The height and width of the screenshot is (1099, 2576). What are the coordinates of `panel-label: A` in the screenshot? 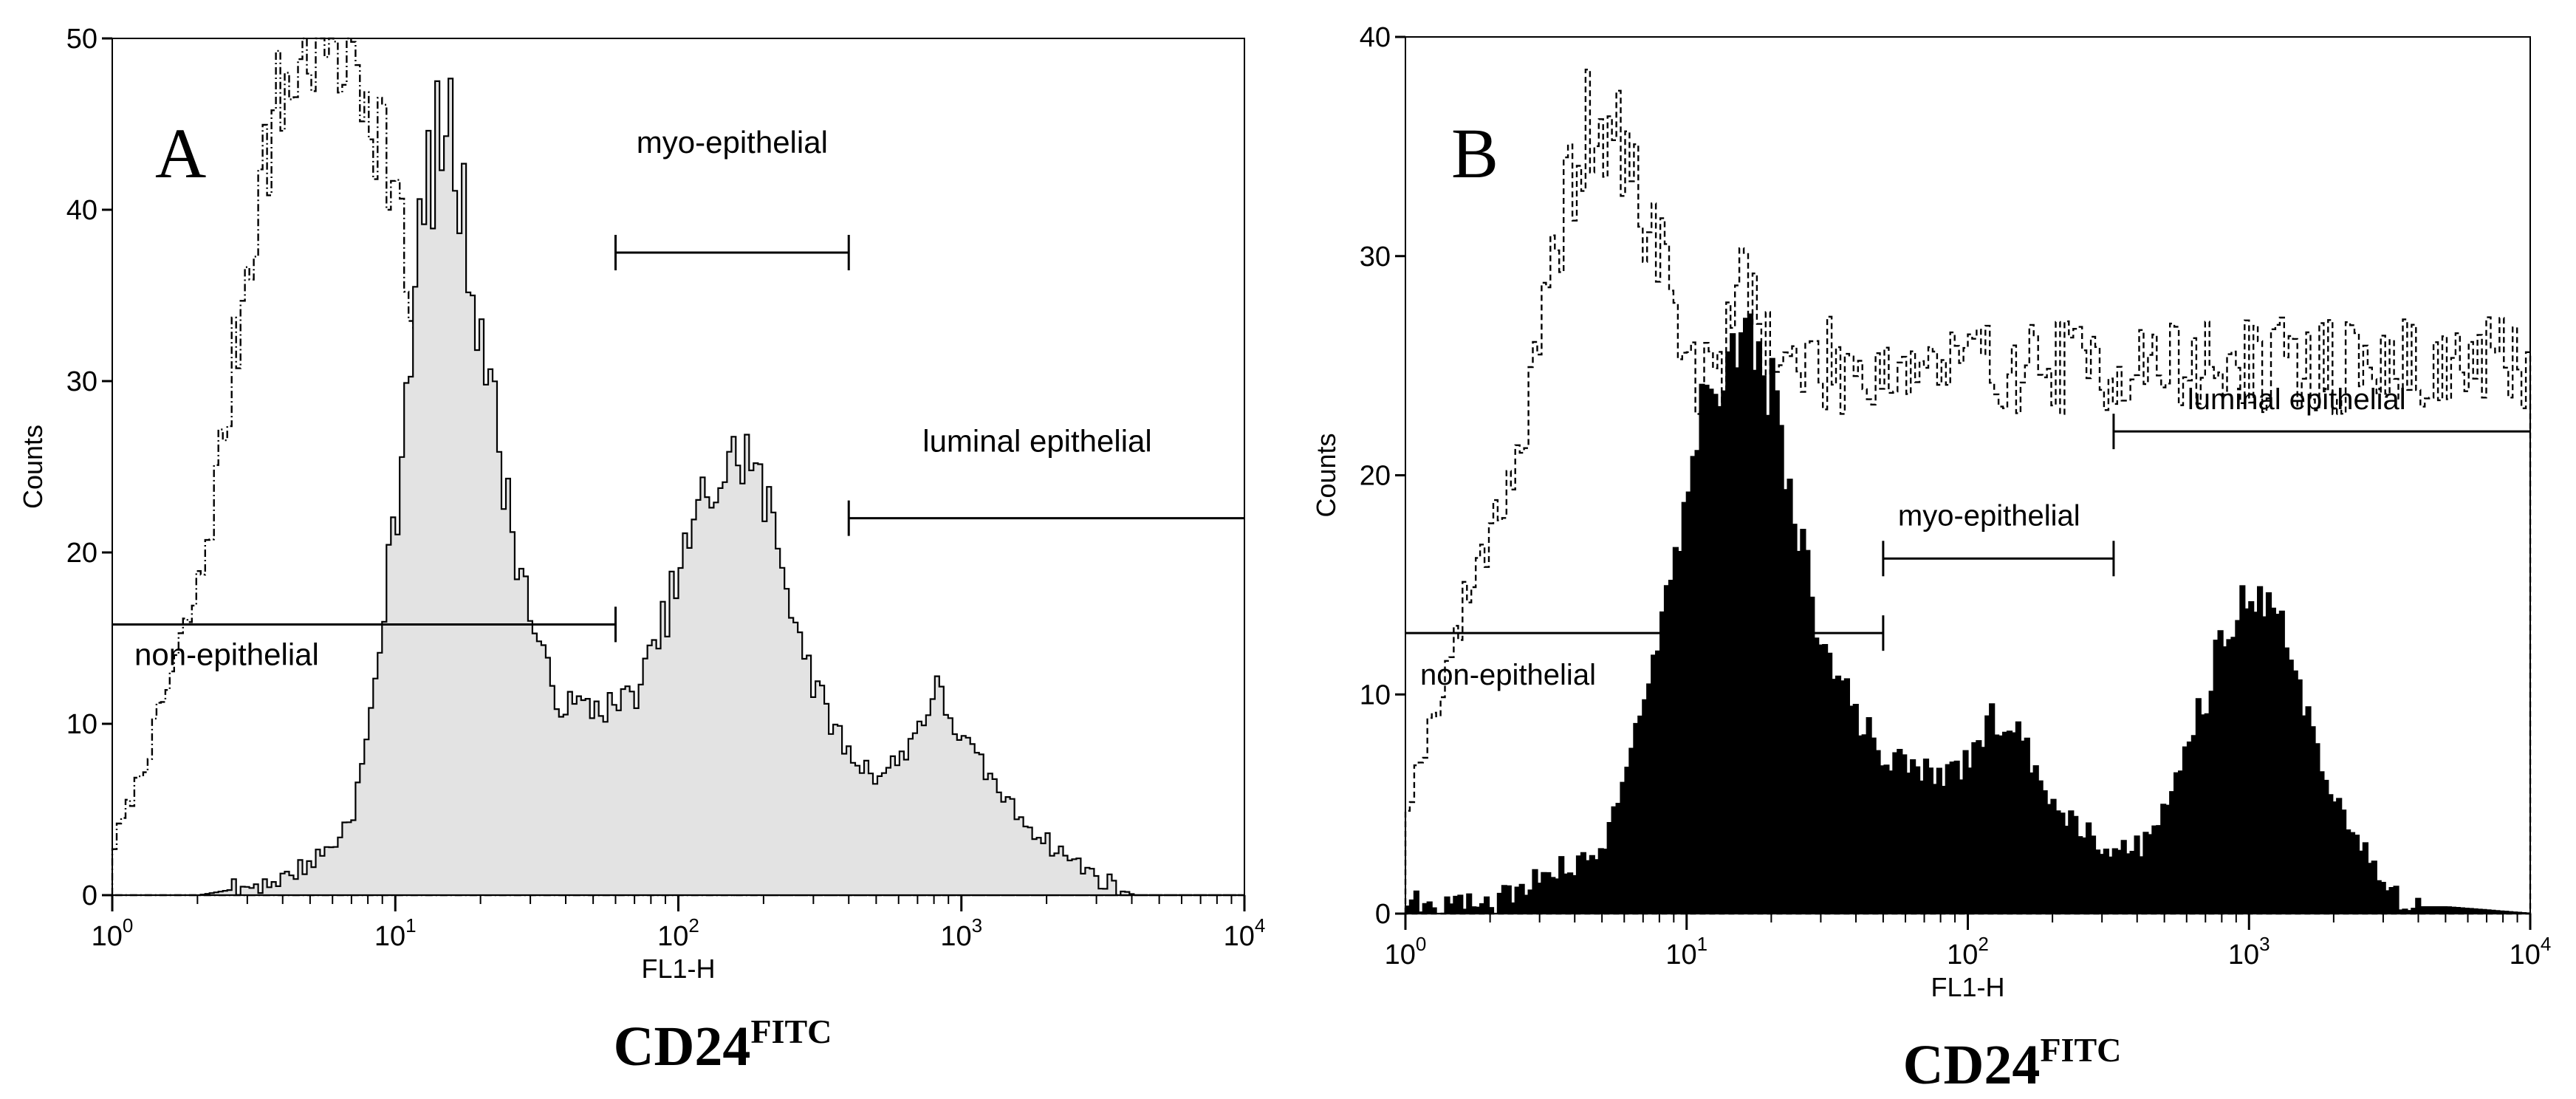 It's located at (180, 153).